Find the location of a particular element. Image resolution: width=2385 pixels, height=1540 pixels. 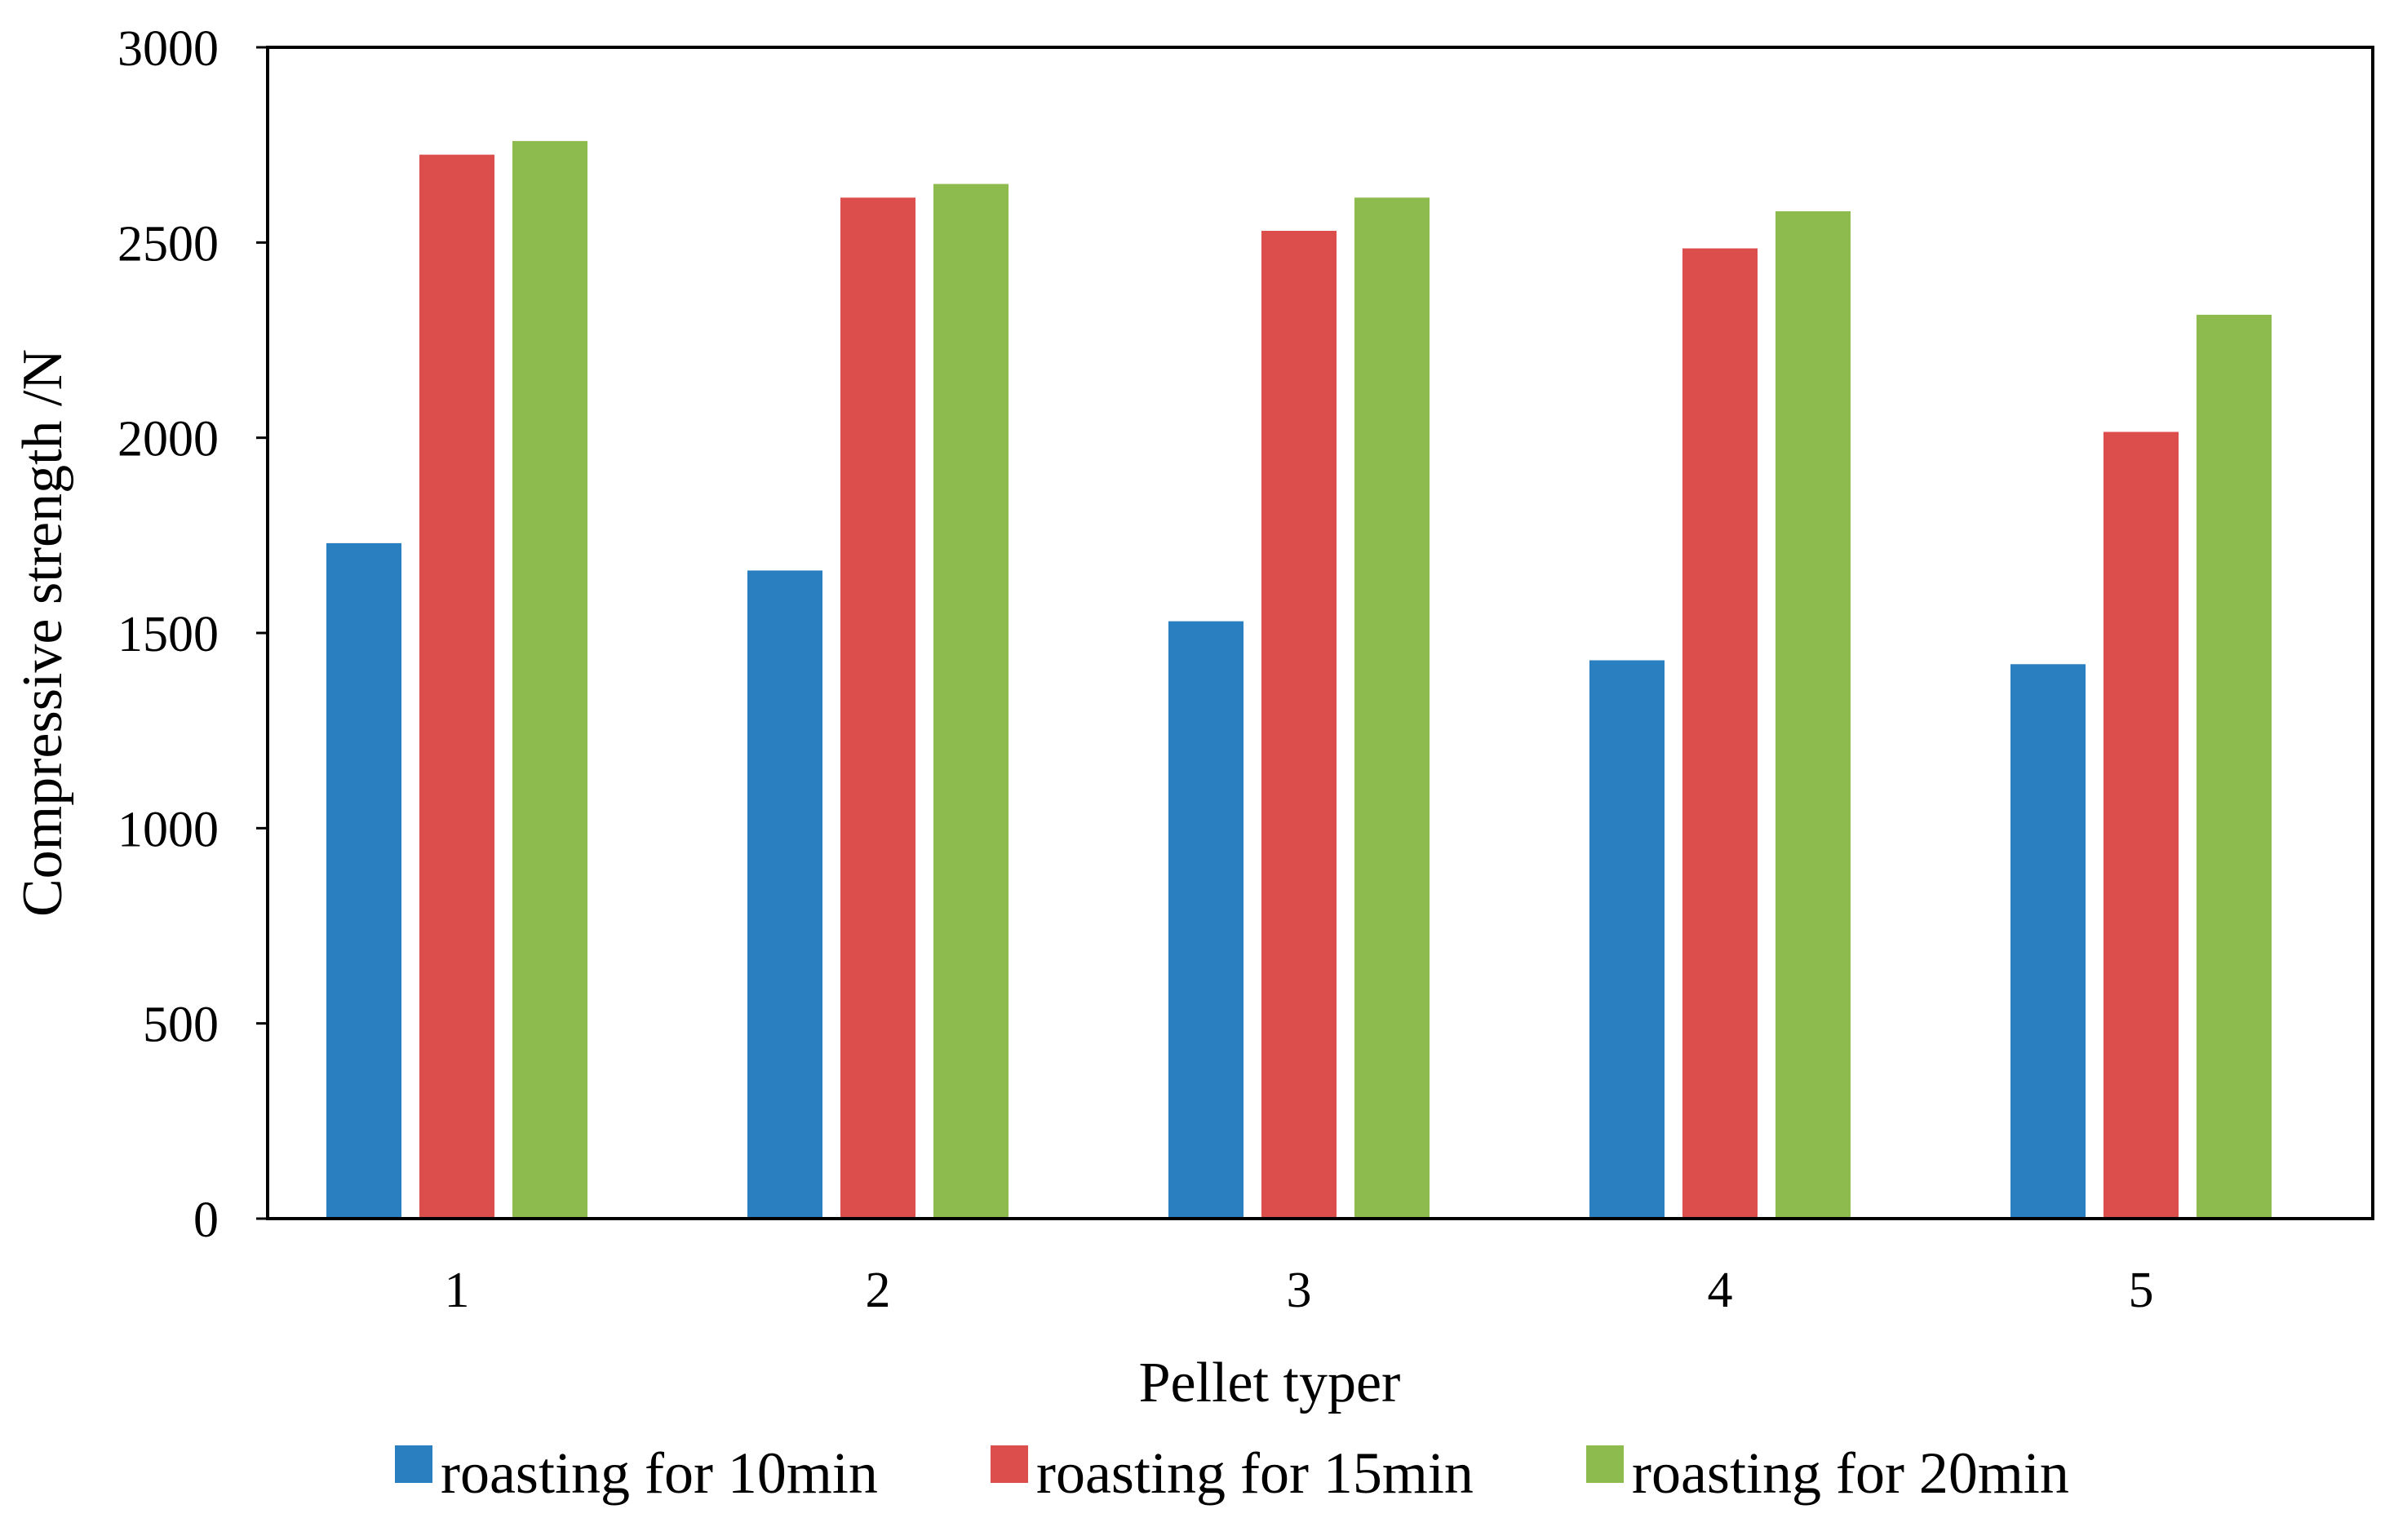

x-tick-label: 1 is located at coordinates (457, 1290).